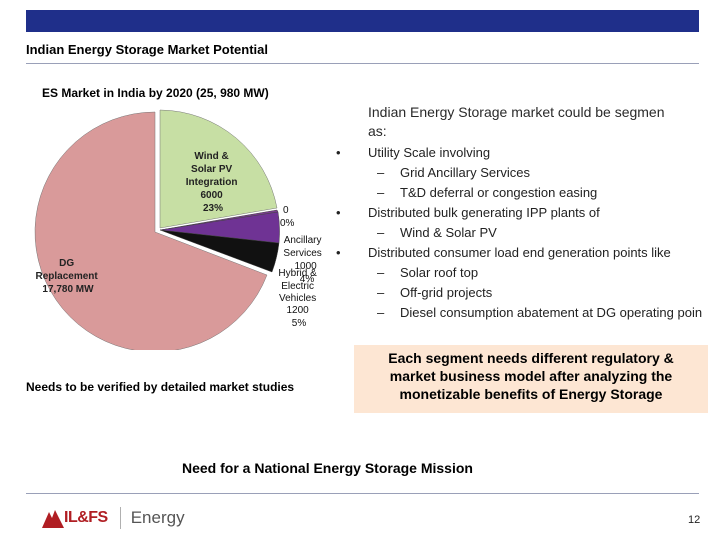 This screenshot has height=540, width=720. What do you see at coordinates (439, 272) in the screenshot?
I see `sub-text: Solar roof top` at bounding box center [439, 272].